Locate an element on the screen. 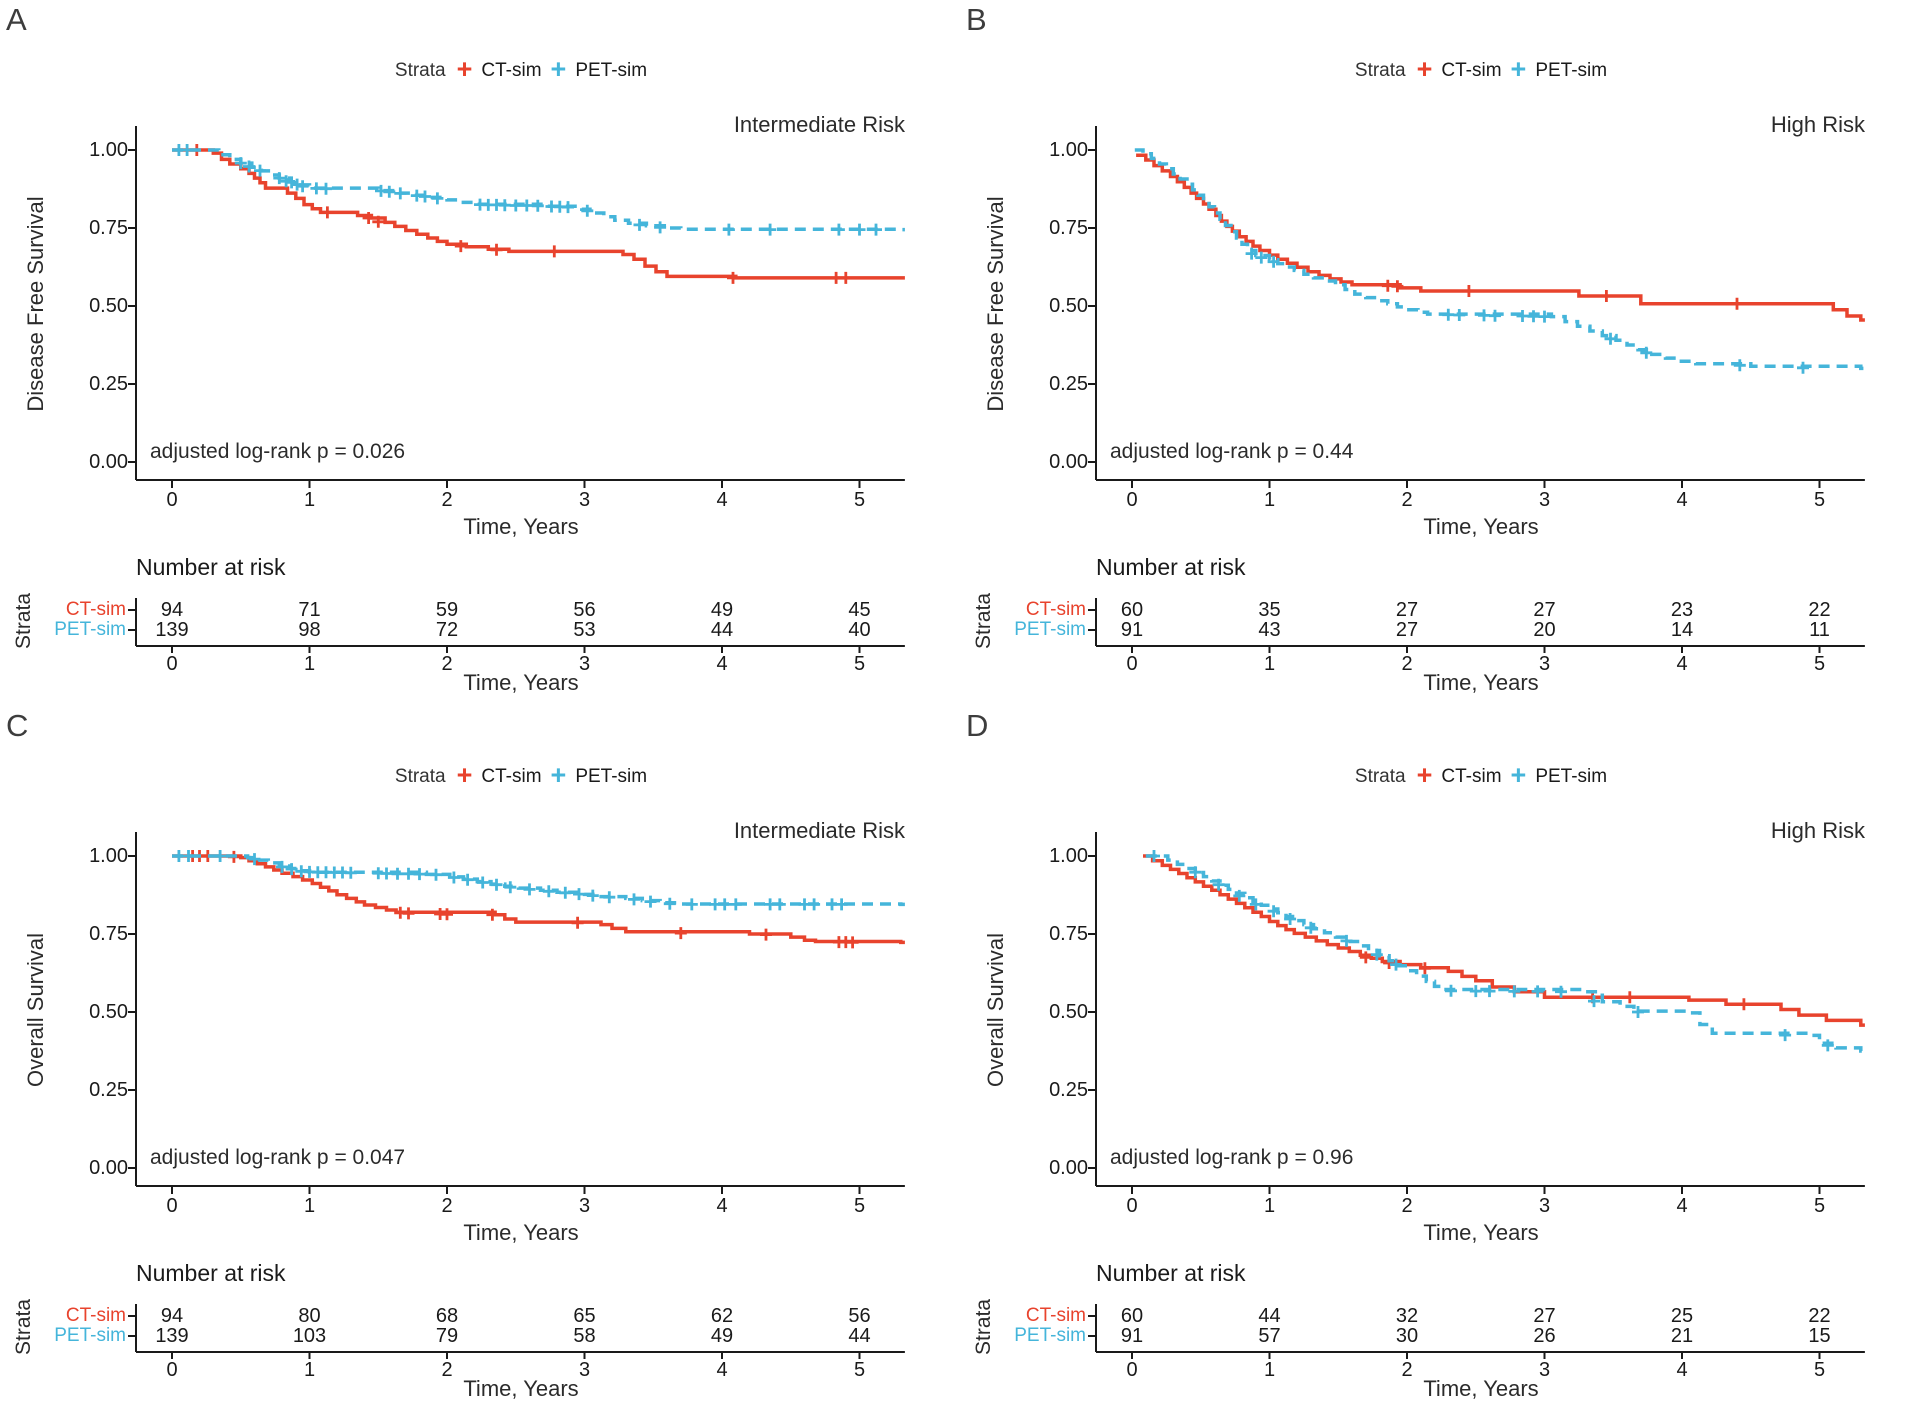 This screenshot has height=1412, width=1920. panel-letter: A is located at coordinates (16, 19).